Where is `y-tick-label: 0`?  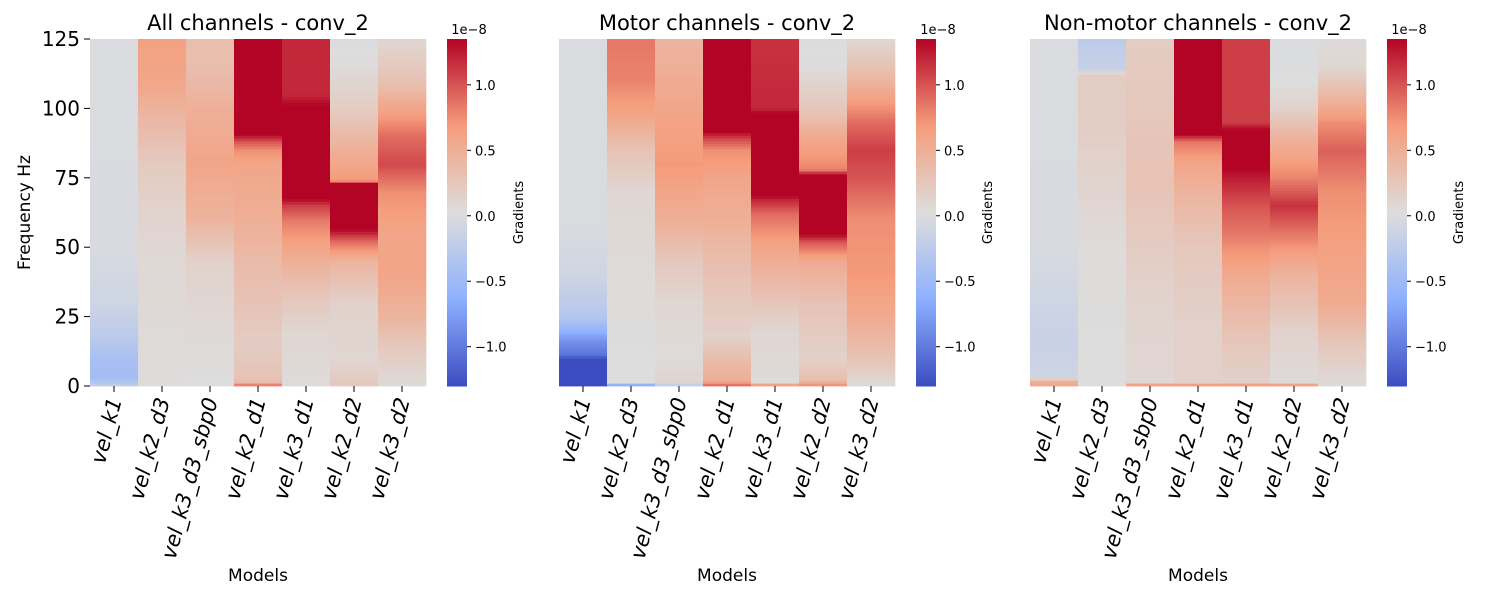
y-tick-label: 0 is located at coordinates (73, 386).